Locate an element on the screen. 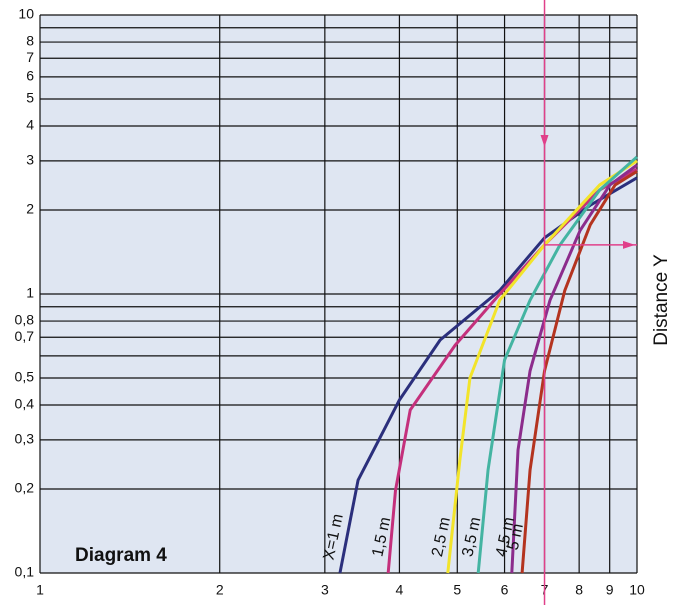  y-tick-label: 7 is located at coordinates (30, 57).